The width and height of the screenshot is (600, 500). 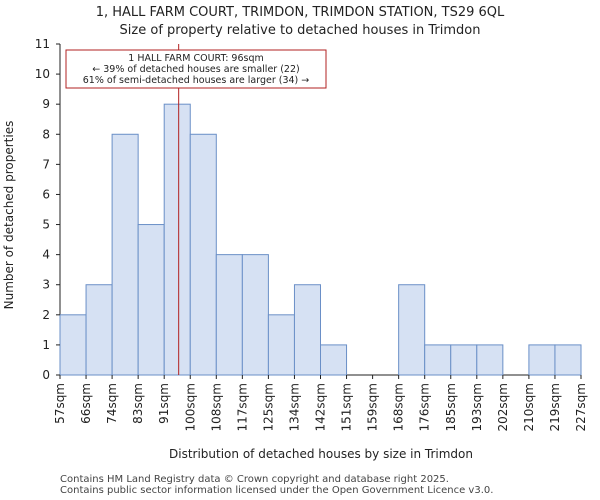 I want to click on x-tick-label: 219sqm, so click(x=555, y=407).